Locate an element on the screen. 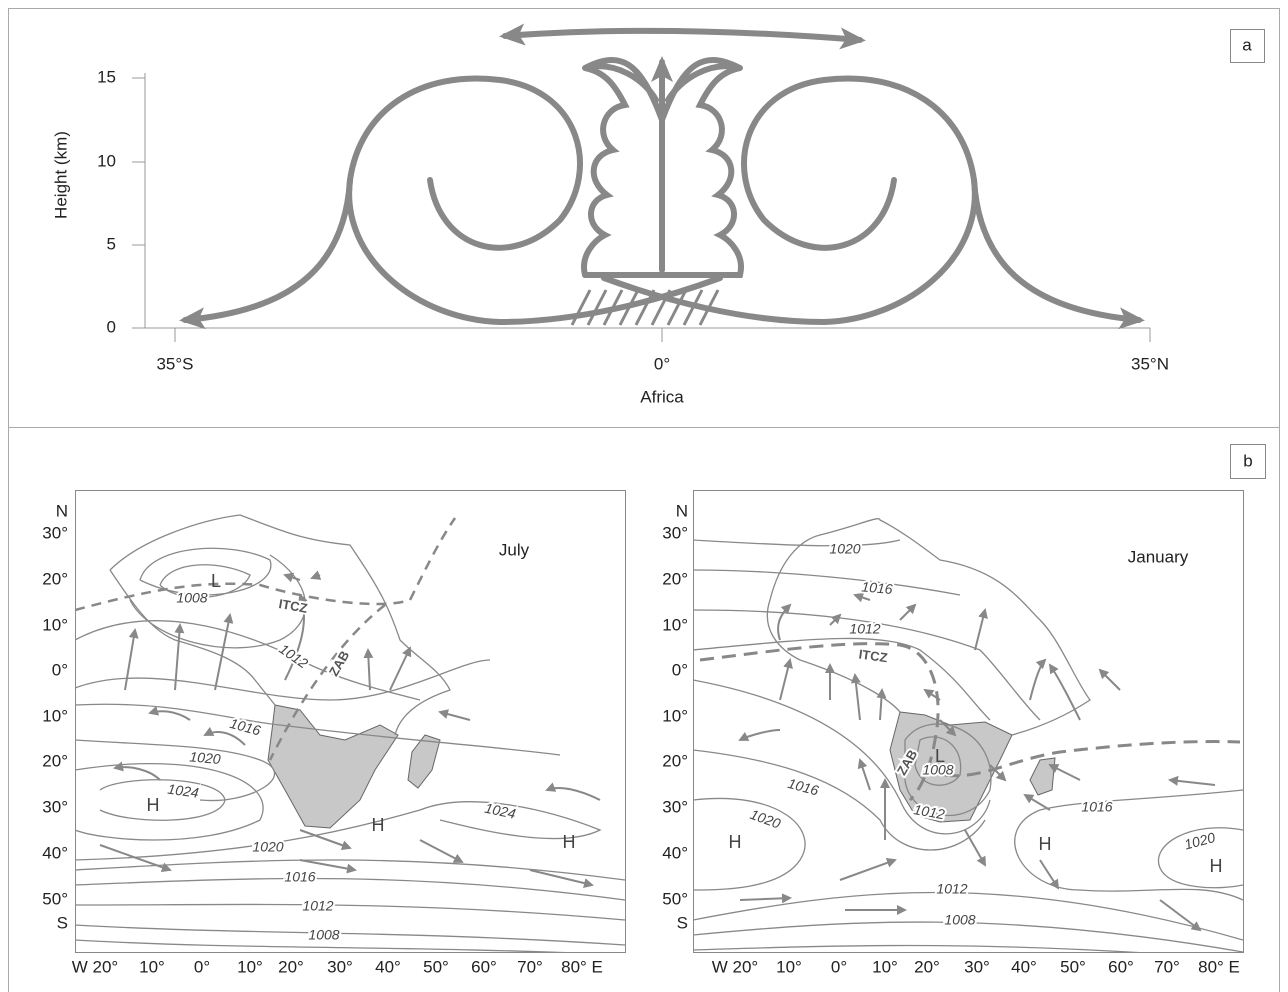 The height and width of the screenshot is (992, 1288). y-tick-label: 10 is located at coordinates (106, 160).